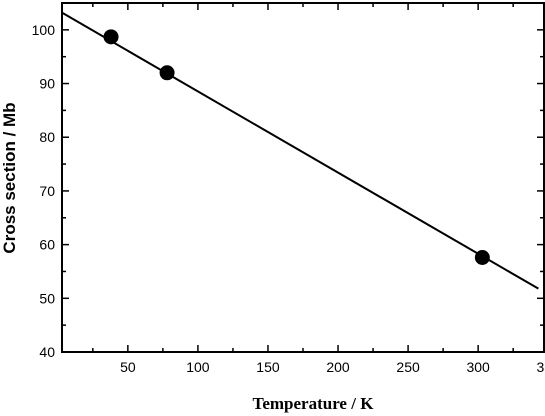 Image resolution: width=545 pixels, height=416 pixels. What do you see at coordinates (47, 352) in the screenshot?
I see `y-tick-label: 40` at bounding box center [47, 352].